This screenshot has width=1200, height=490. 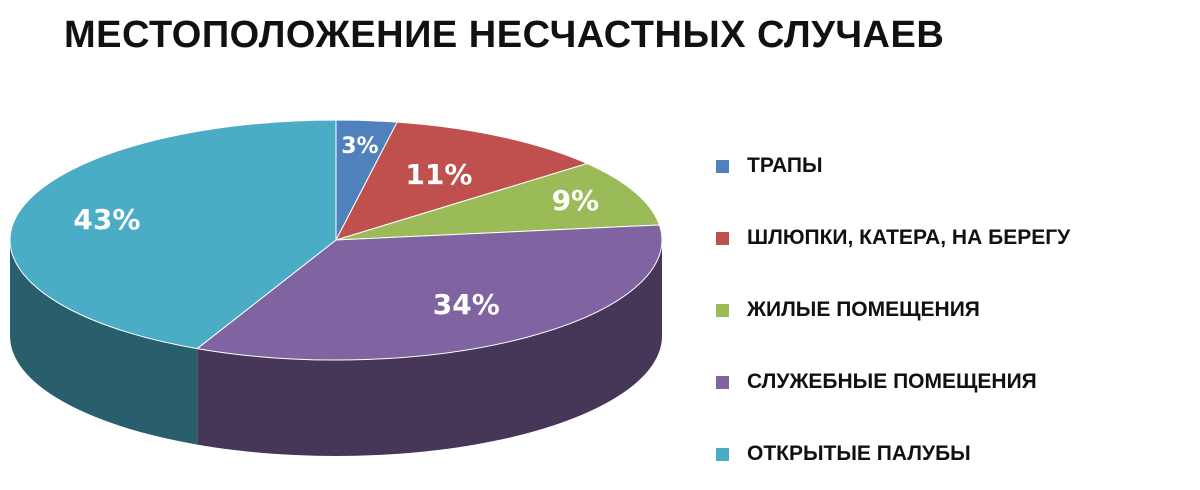 I want to click on legend-label: ШЛЮПКИ, КАТЕРА, НА БЕРЕГУ, so click(x=909, y=237).